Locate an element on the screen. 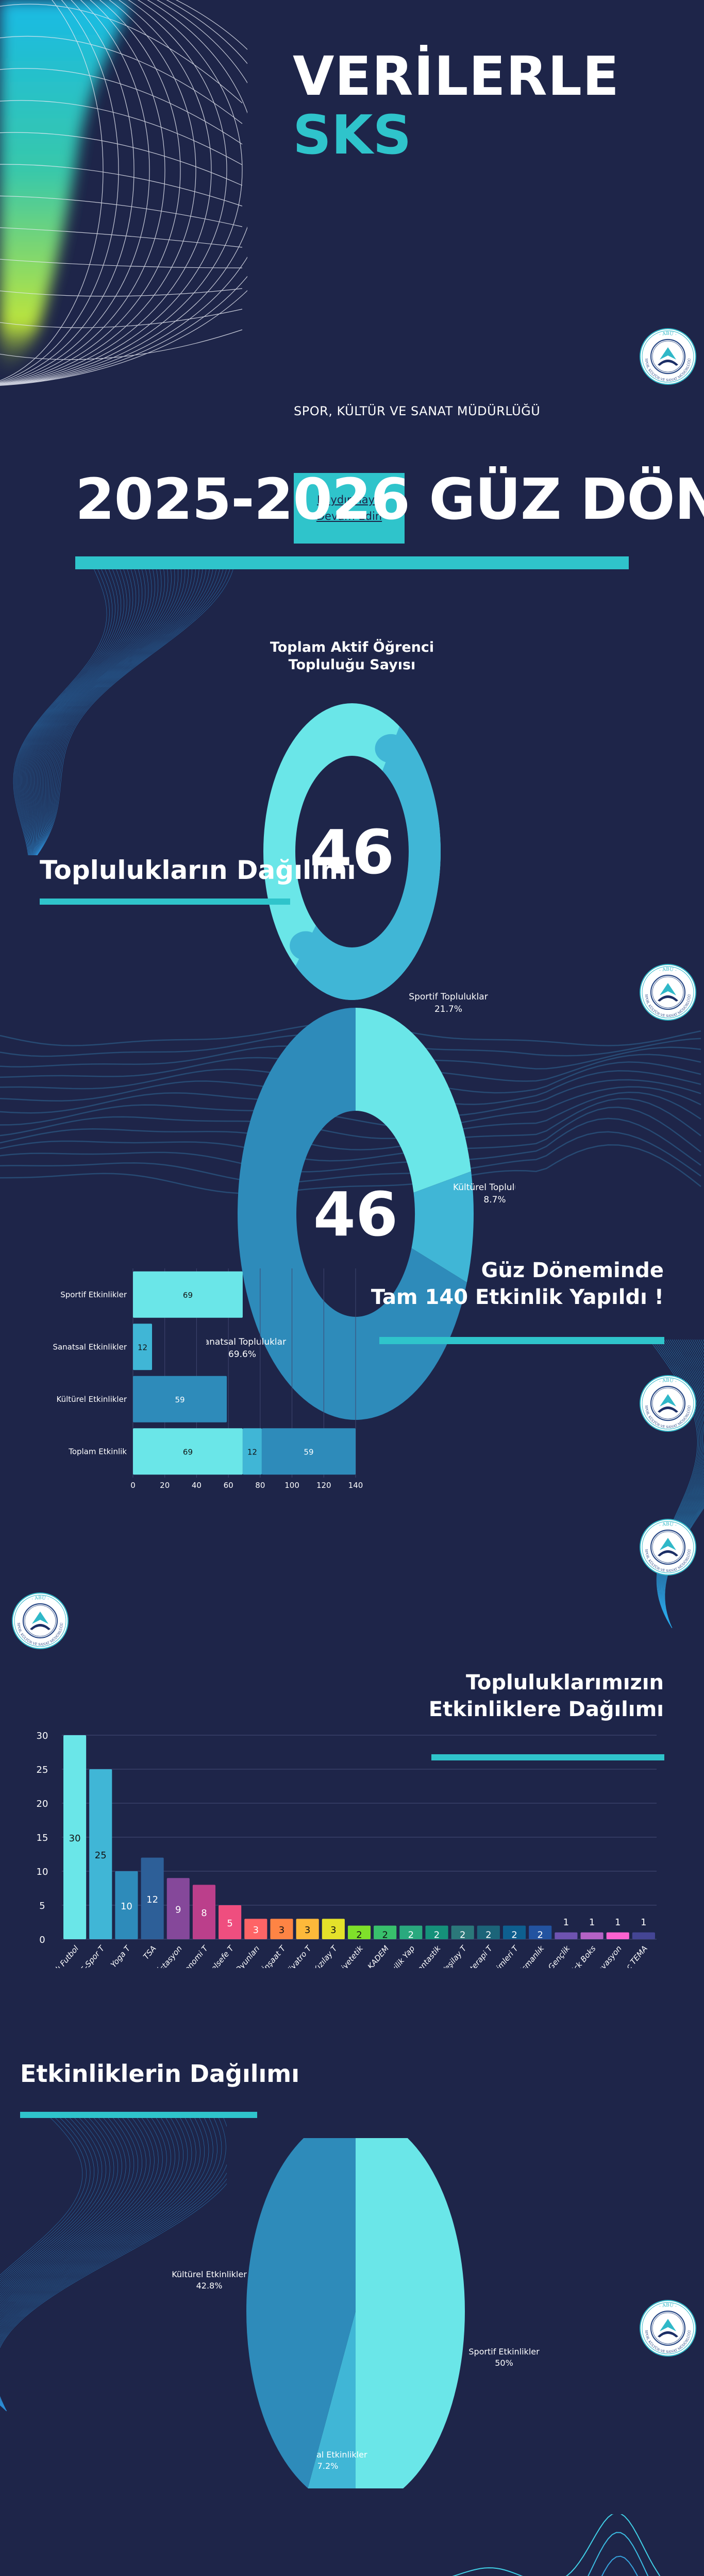  hero-title-accent: SKS is located at coordinates (353, 135).